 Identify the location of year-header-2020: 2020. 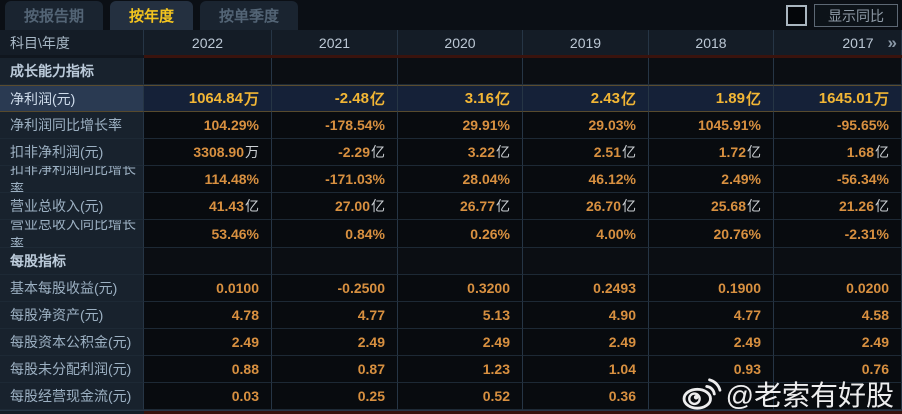
(460, 42).